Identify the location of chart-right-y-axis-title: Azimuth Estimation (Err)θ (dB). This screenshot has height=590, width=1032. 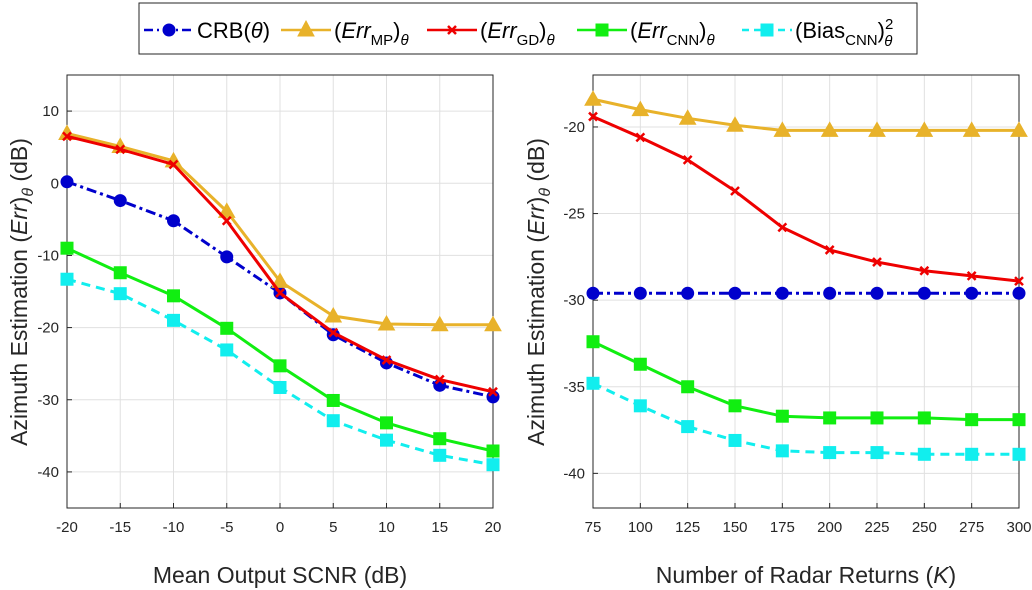
(538, 292).